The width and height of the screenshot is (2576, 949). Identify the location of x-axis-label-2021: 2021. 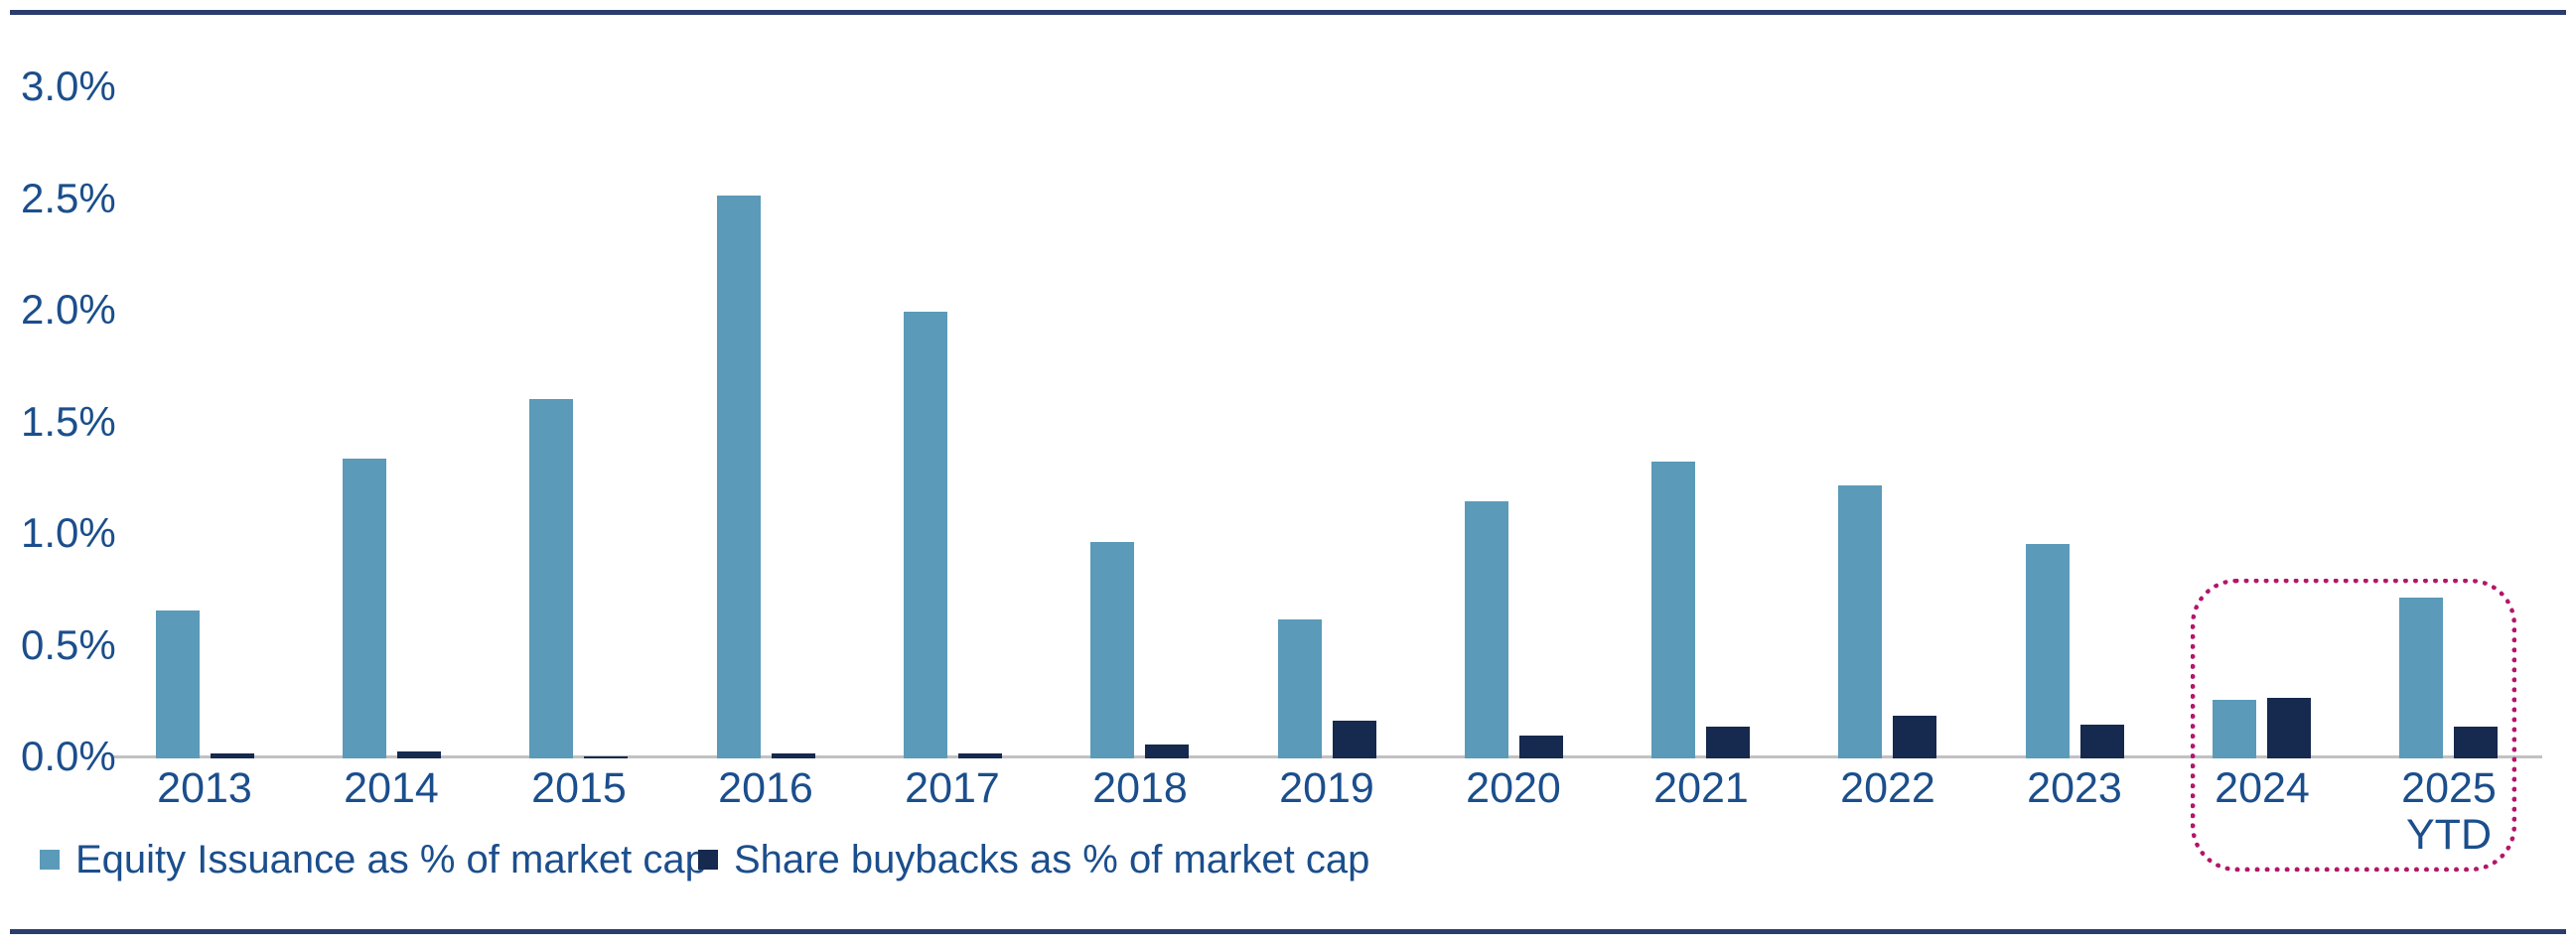
(1701, 788).